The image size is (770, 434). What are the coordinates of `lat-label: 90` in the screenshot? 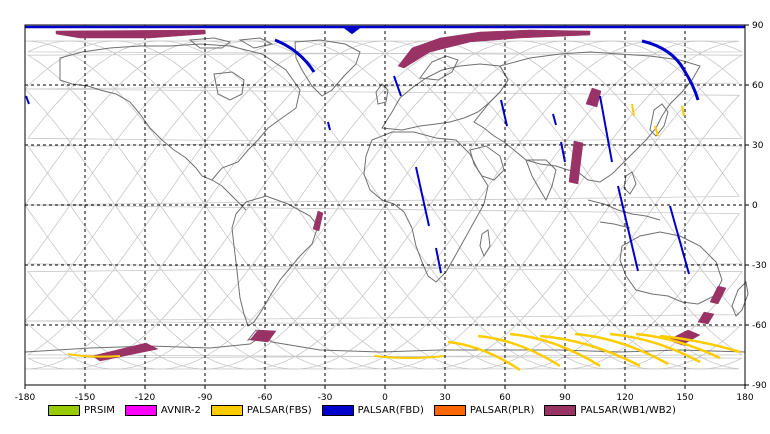 It's located at (758, 26).